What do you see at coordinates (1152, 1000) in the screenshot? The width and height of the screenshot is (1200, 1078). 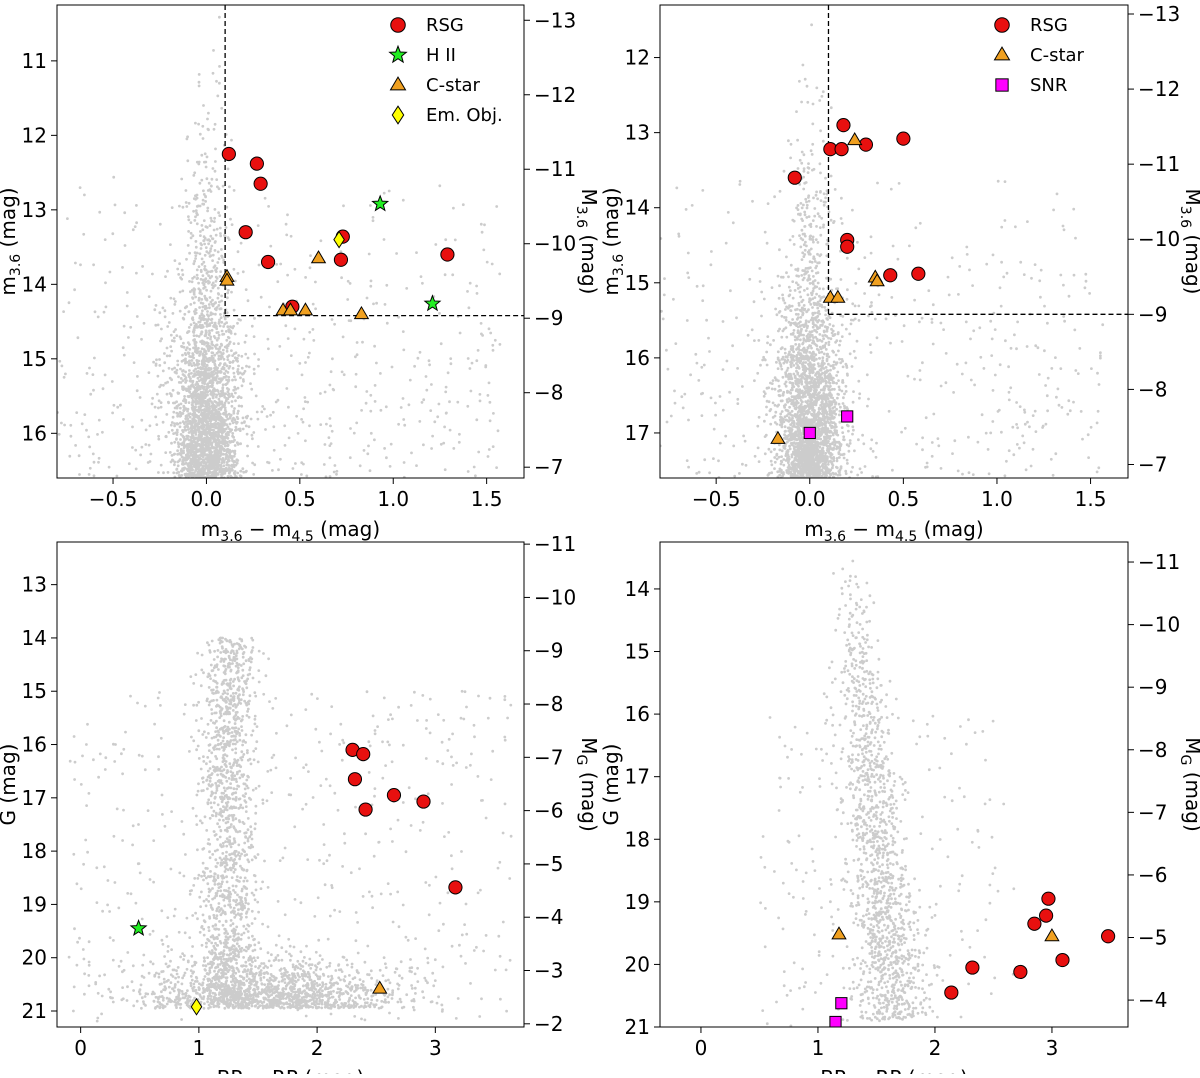 I see `right-y-tick-label: −4` at bounding box center [1152, 1000].